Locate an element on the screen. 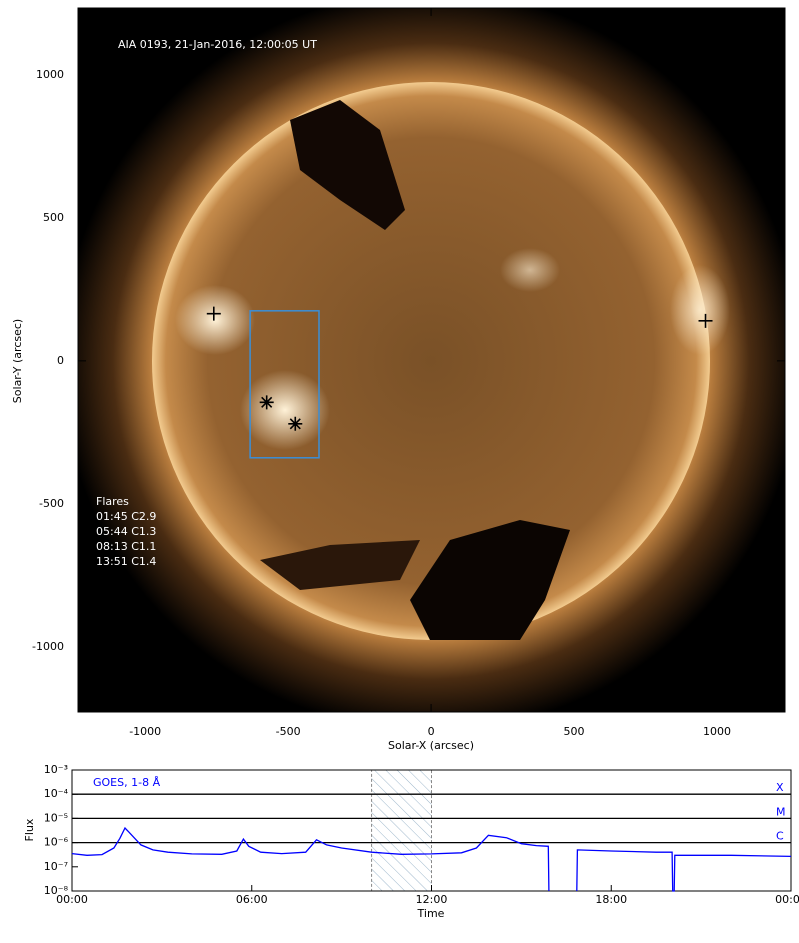 Image resolution: width=799 pixels, height=943 pixels. x-tick-label: -1000 is located at coordinates (145, 731).